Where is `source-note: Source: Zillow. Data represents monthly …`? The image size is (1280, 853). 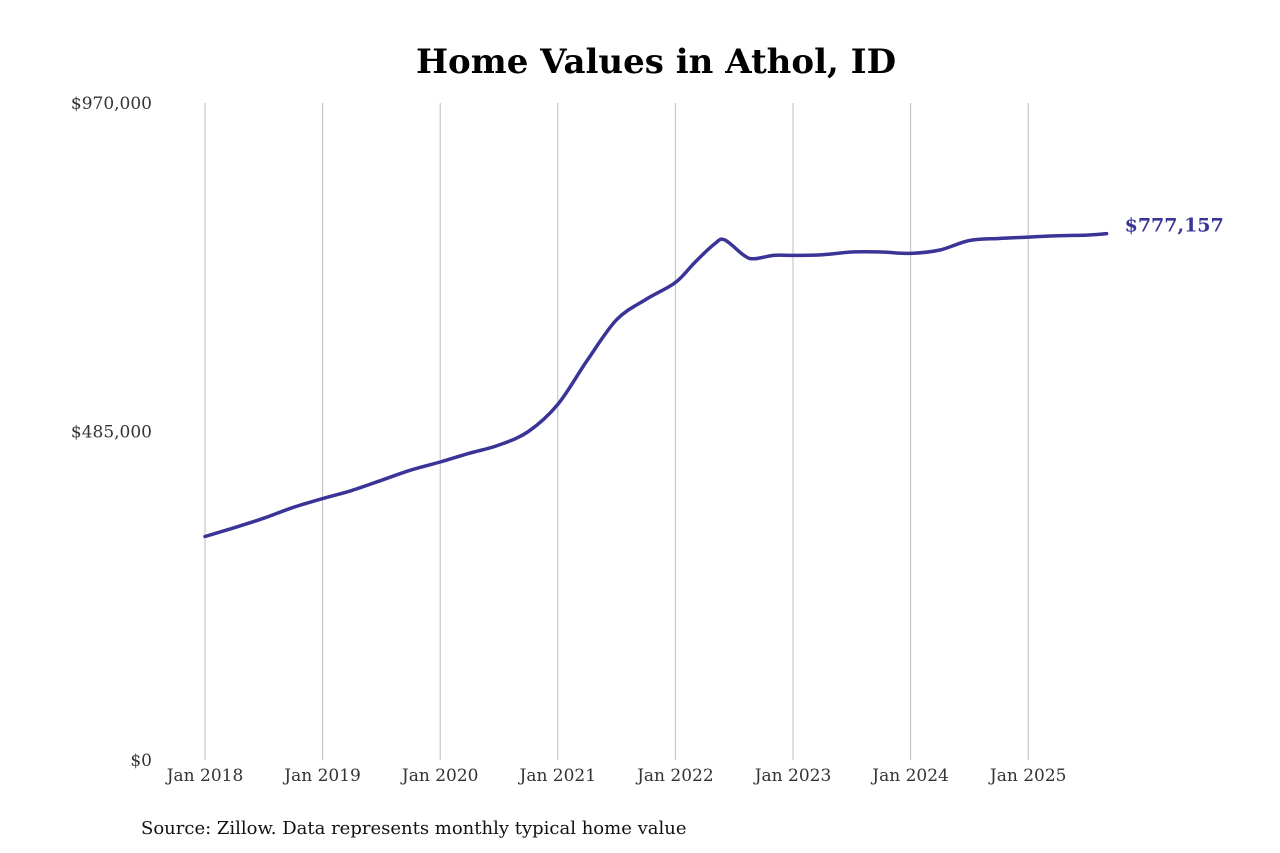
source-note: Source: Zillow. Data represents monthly … is located at coordinates (414, 828).